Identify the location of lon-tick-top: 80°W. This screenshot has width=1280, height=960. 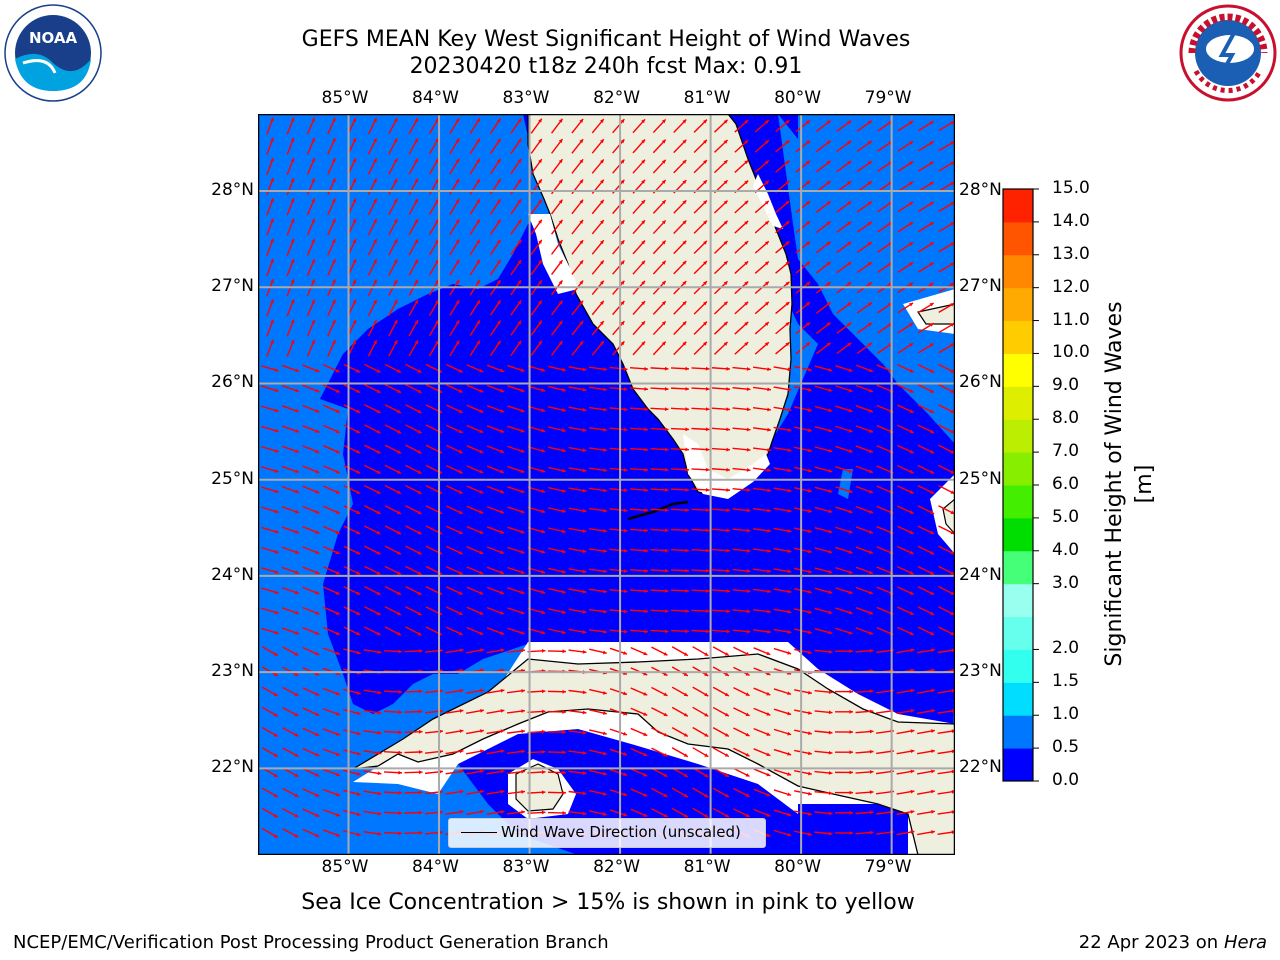
(798, 98).